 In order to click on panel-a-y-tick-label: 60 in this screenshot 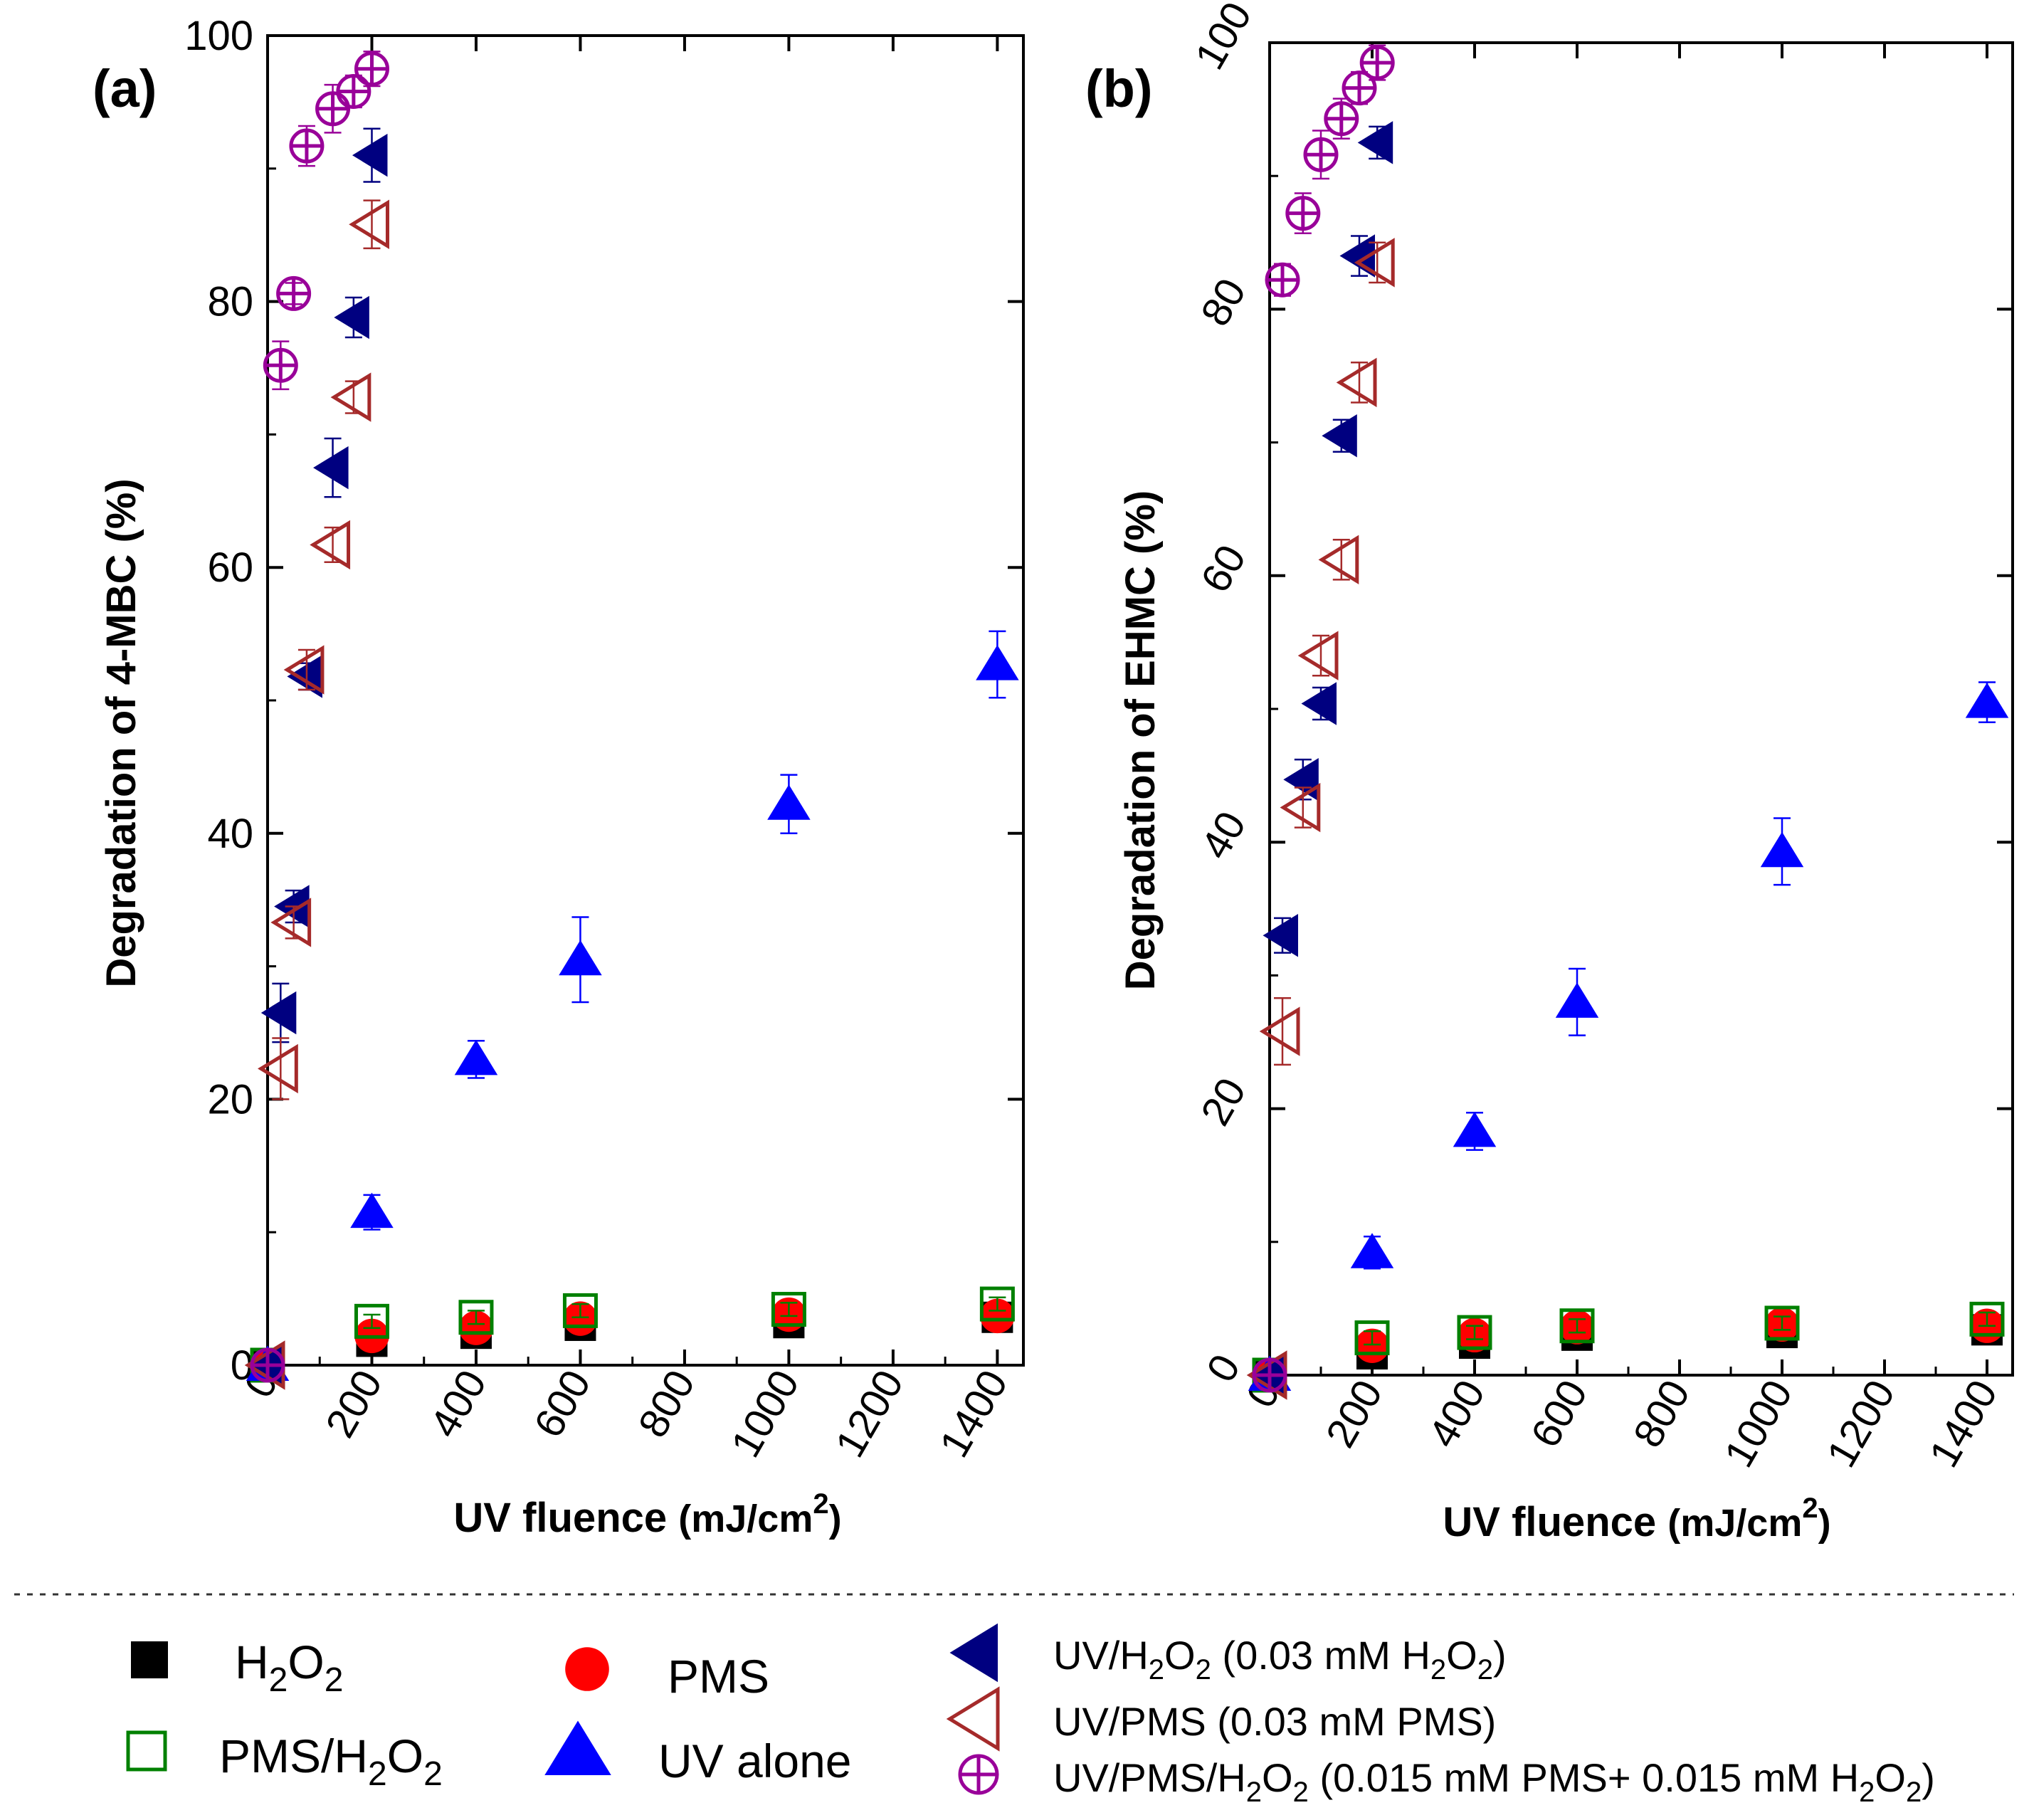, I will do `click(230, 568)`.